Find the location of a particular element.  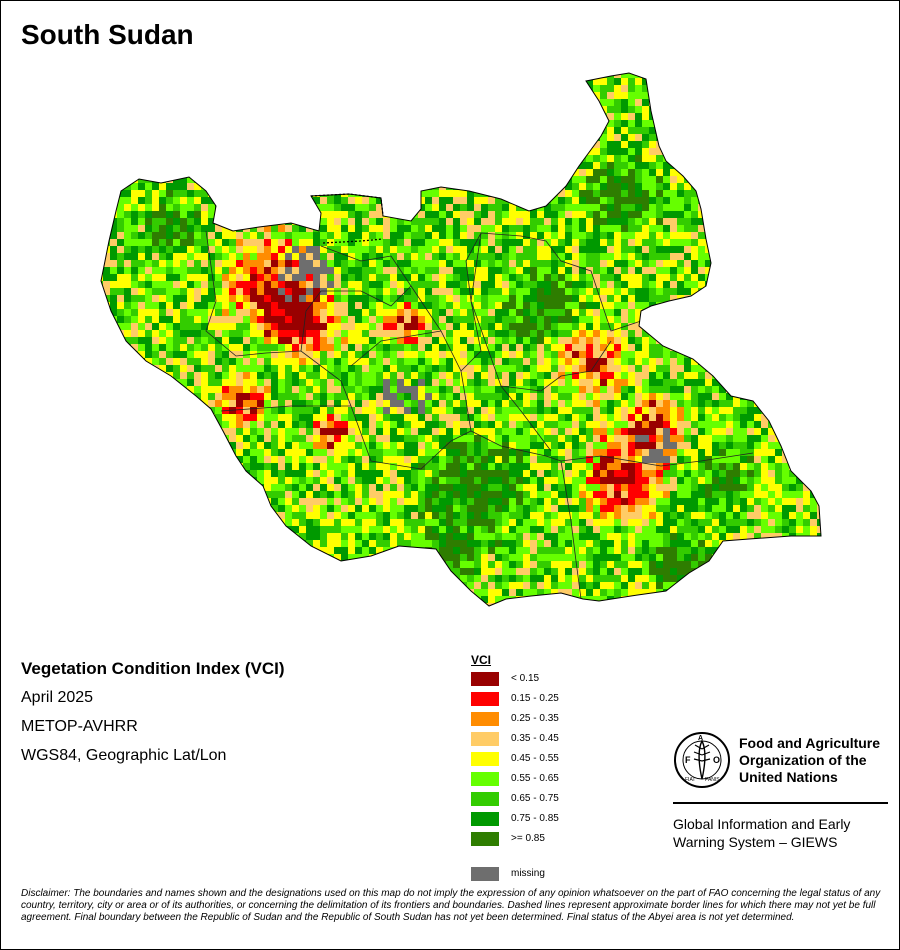

legend-label: 0.45 - 0.55 is located at coordinates (535, 758).